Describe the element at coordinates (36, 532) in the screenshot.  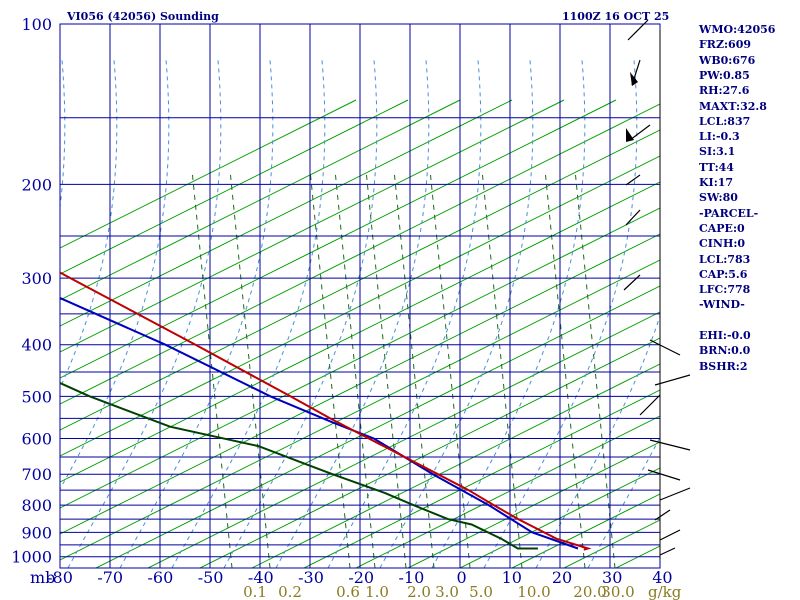
I see `pressure-tick-label: 900` at that location.